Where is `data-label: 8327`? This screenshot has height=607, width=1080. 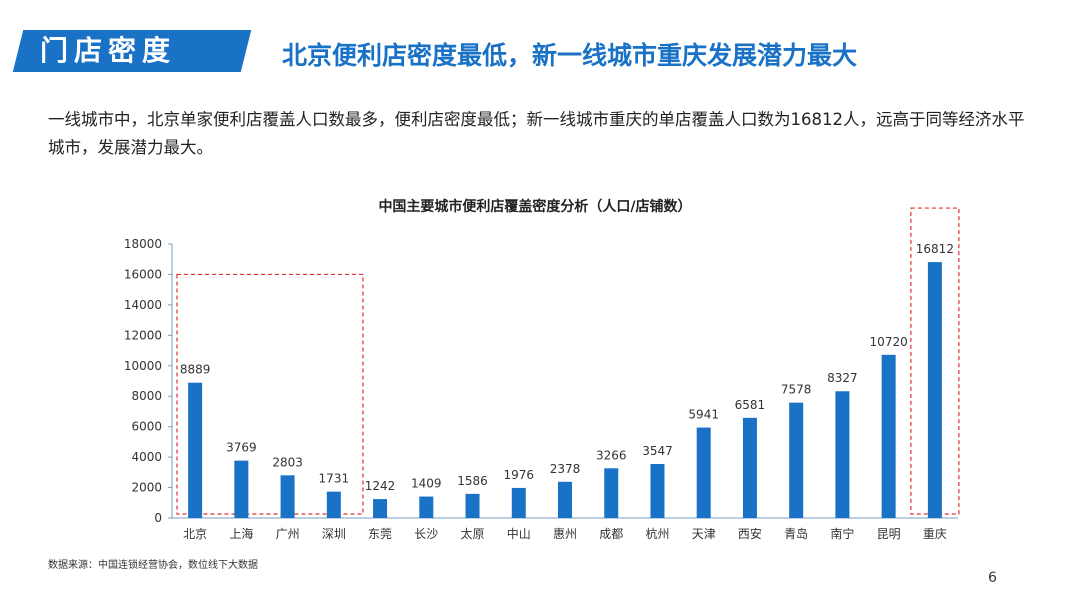 data-label: 8327 is located at coordinates (842, 378).